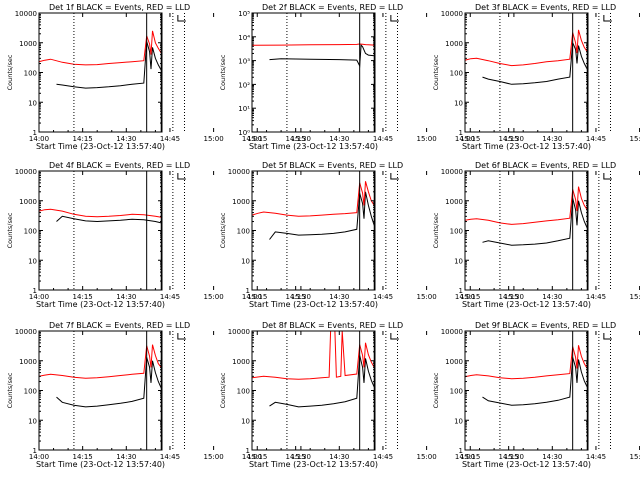  What do you see at coordinates (332, 325) in the screenshot?
I see `panel-title: Det 8f BLACK = Events, RED = LLD` at bounding box center [332, 325].